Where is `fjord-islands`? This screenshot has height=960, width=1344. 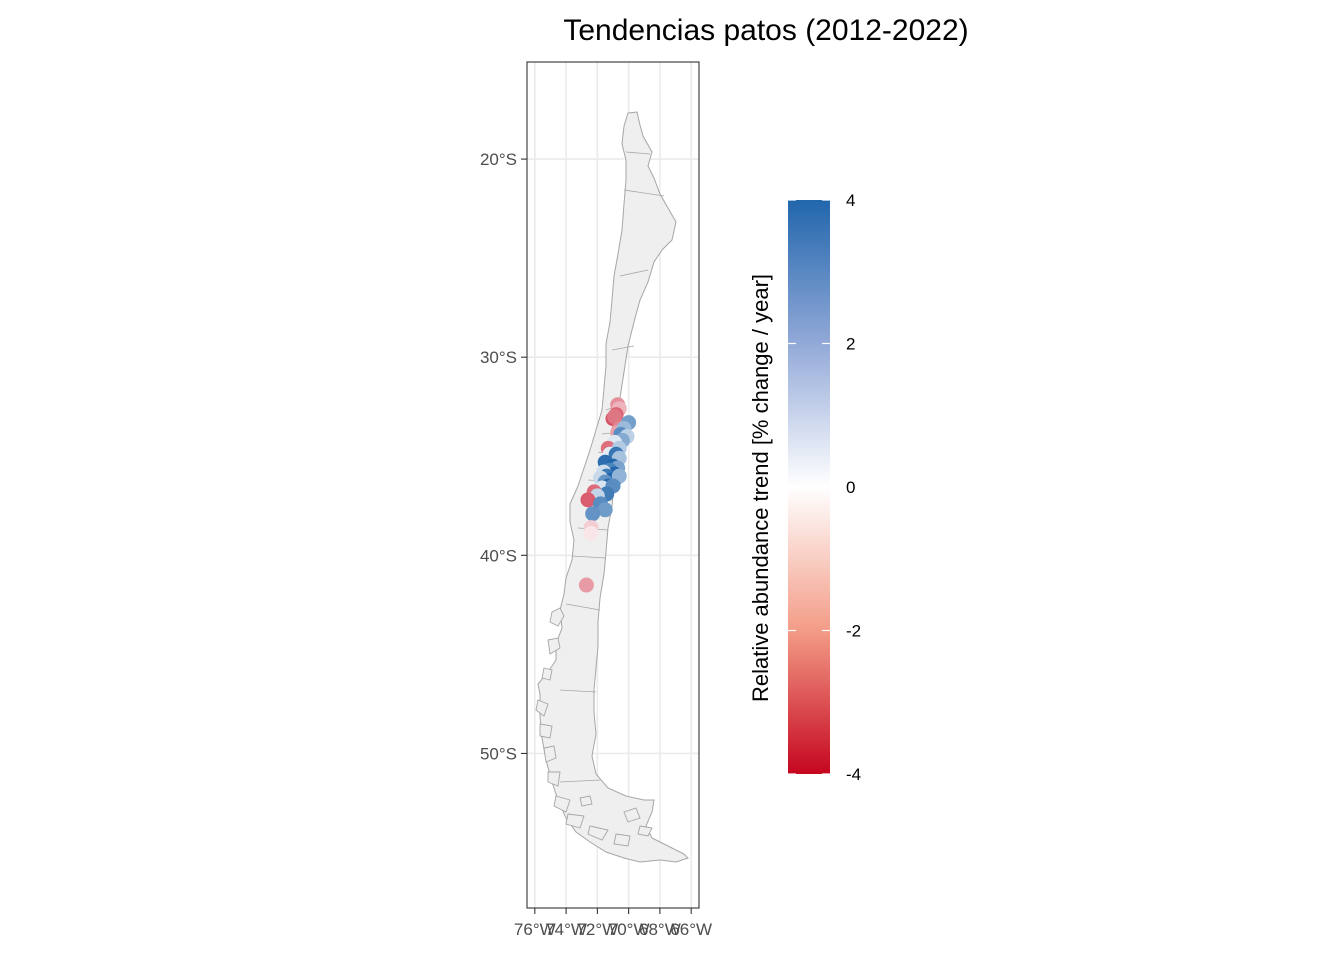
fjord-islands is located at coordinates (594, 727).